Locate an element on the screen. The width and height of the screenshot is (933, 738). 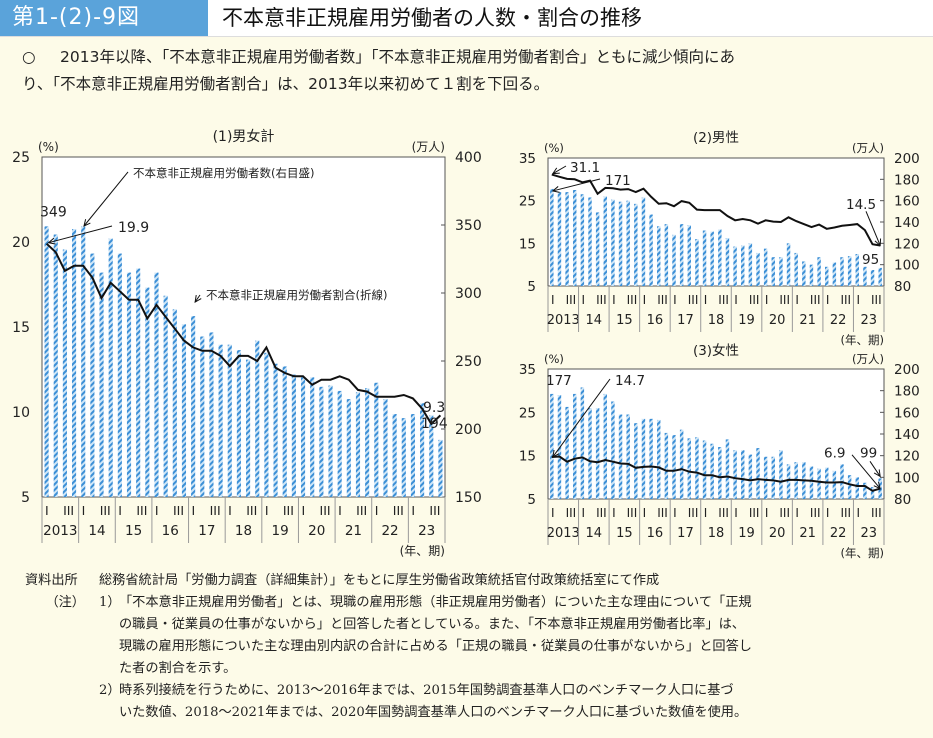
female-year-label: 16 is located at coordinates (655, 533).